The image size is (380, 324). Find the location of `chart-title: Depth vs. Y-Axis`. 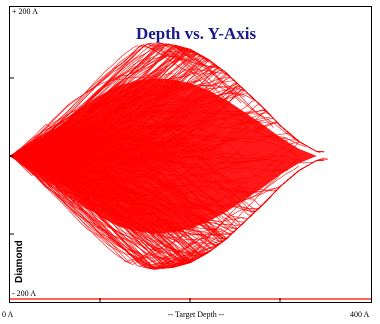

chart-title: Depth vs. Y-Axis is located at coordinates (196, 33).